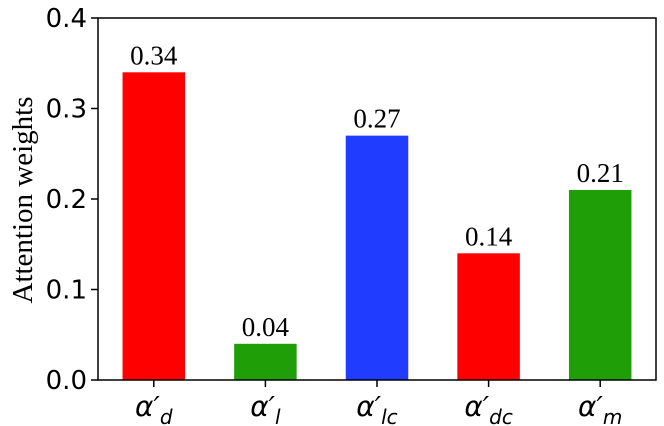  What do you see at coordinates (376, 119) in the screenshot?
I see `value-label: 0.27` at bounding box center [376, 119].